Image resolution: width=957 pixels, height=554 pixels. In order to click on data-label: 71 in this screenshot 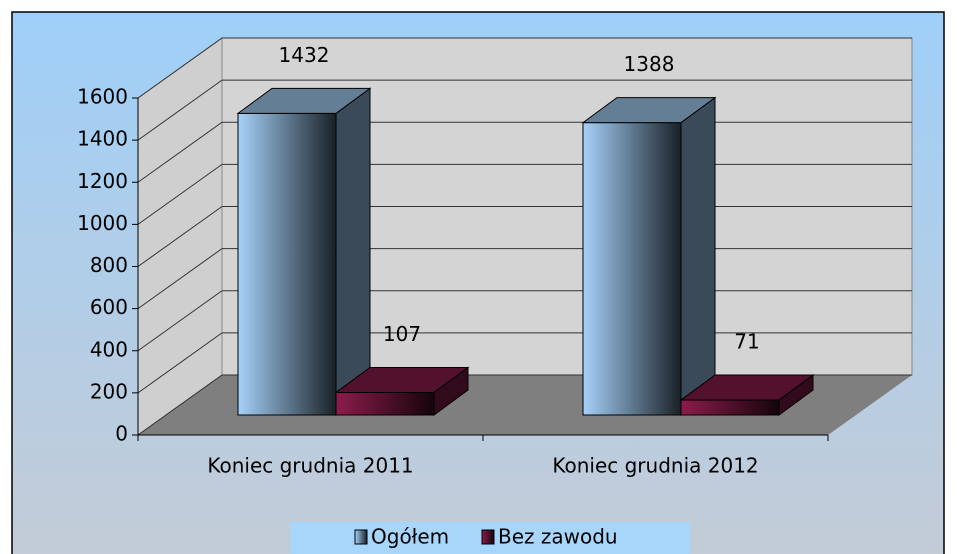, I will do `click(746, 342)`.